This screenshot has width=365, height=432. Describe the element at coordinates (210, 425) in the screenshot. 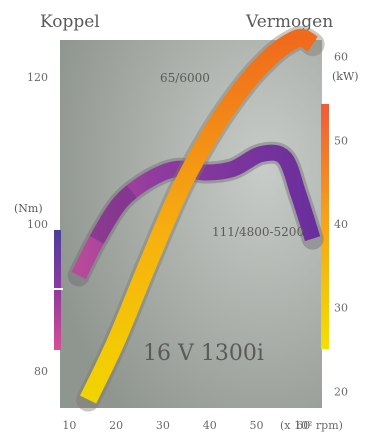

I see `x-tick-label: 40` at that location.